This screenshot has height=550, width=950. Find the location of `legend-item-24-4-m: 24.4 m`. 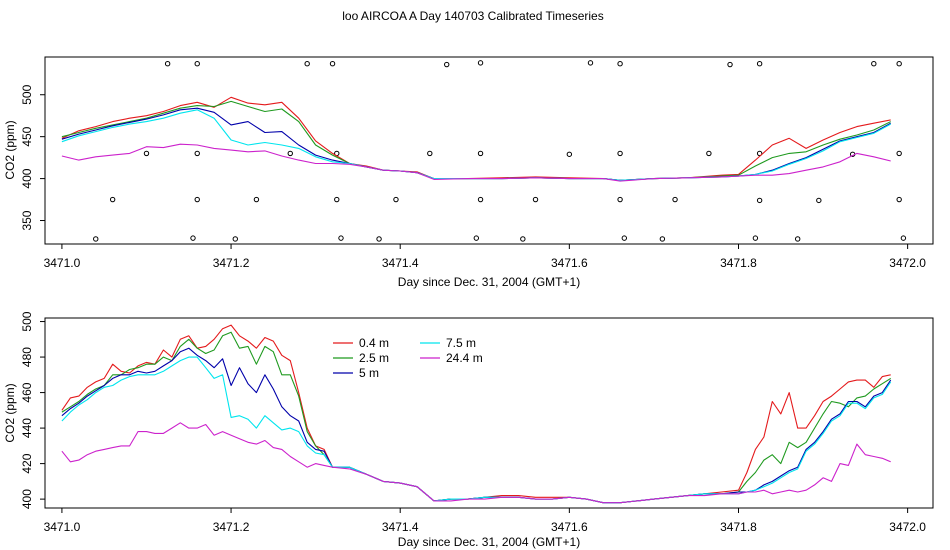

legend-item-24-4-m: 24.4 m is located at coordinates (451, 358).